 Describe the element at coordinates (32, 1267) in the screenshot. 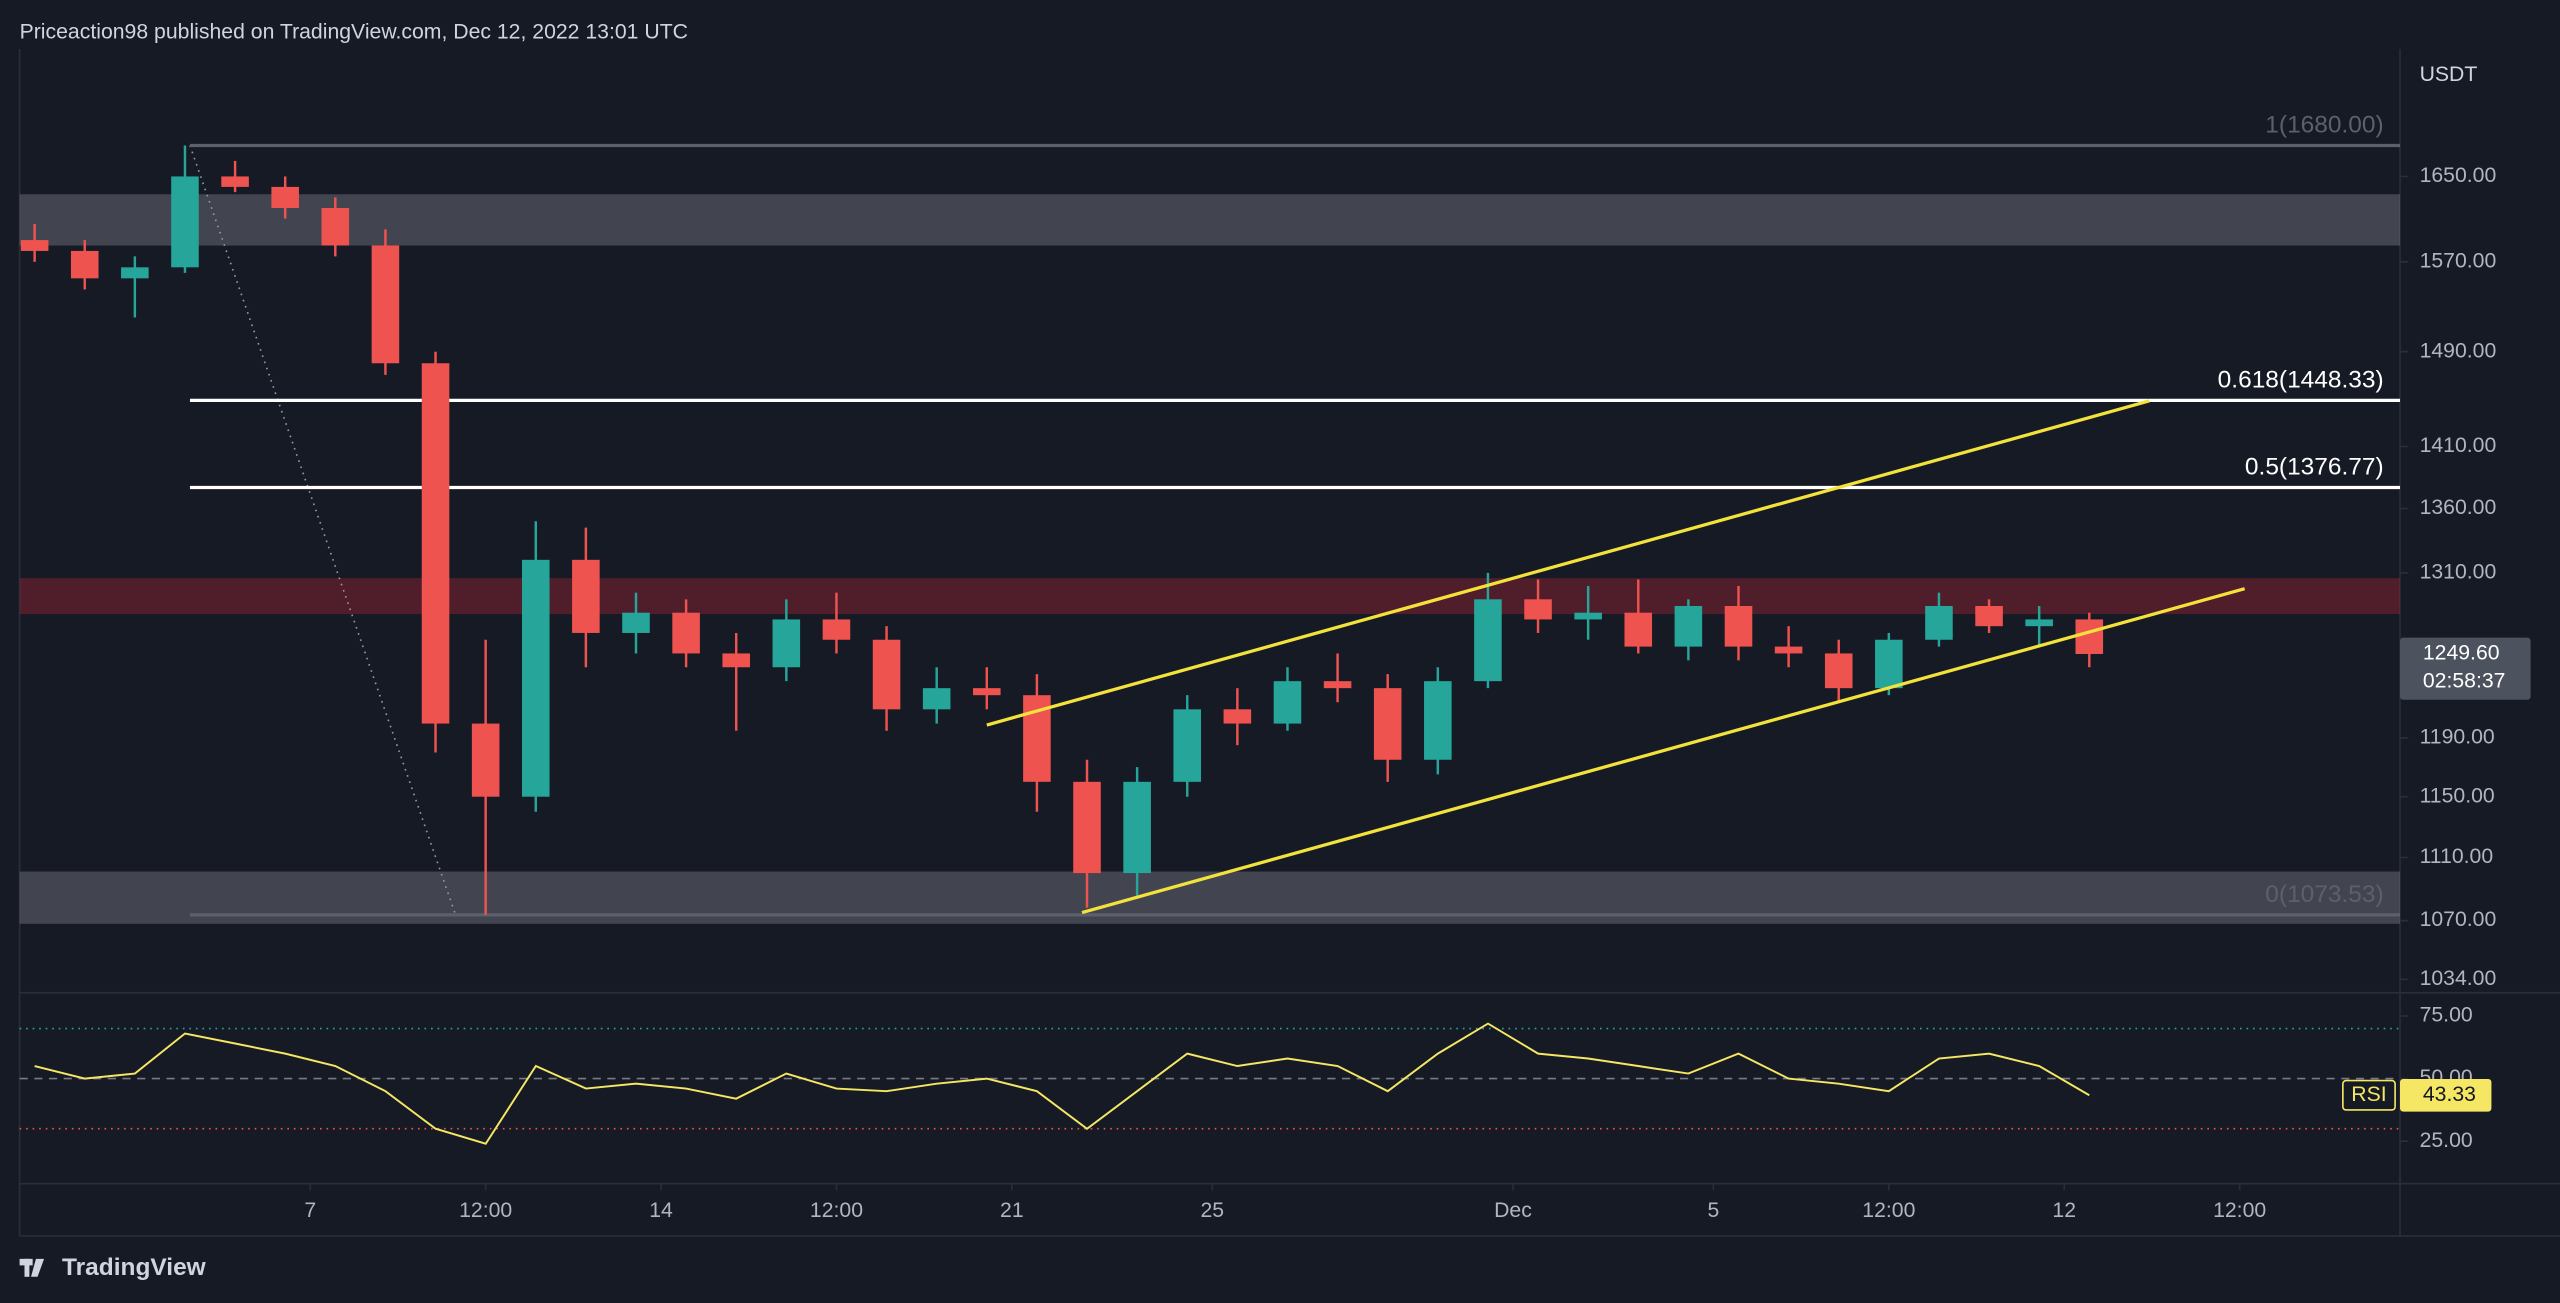

I see `brand-logo` at that location.